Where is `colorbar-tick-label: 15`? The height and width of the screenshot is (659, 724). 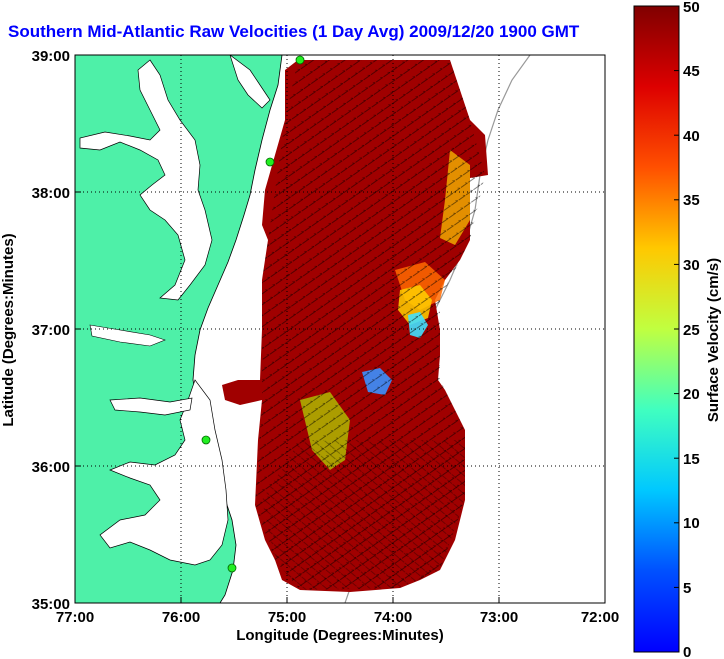 colorbar-tick-label: 15 is located at coordinates (691, 459).